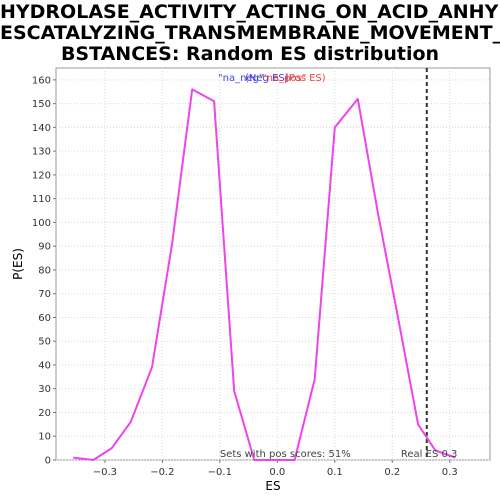  What do you see at coordinates (44, 270) in the screenshot?
I see `y-tick-label: 80` at bounding box center [44, 270].